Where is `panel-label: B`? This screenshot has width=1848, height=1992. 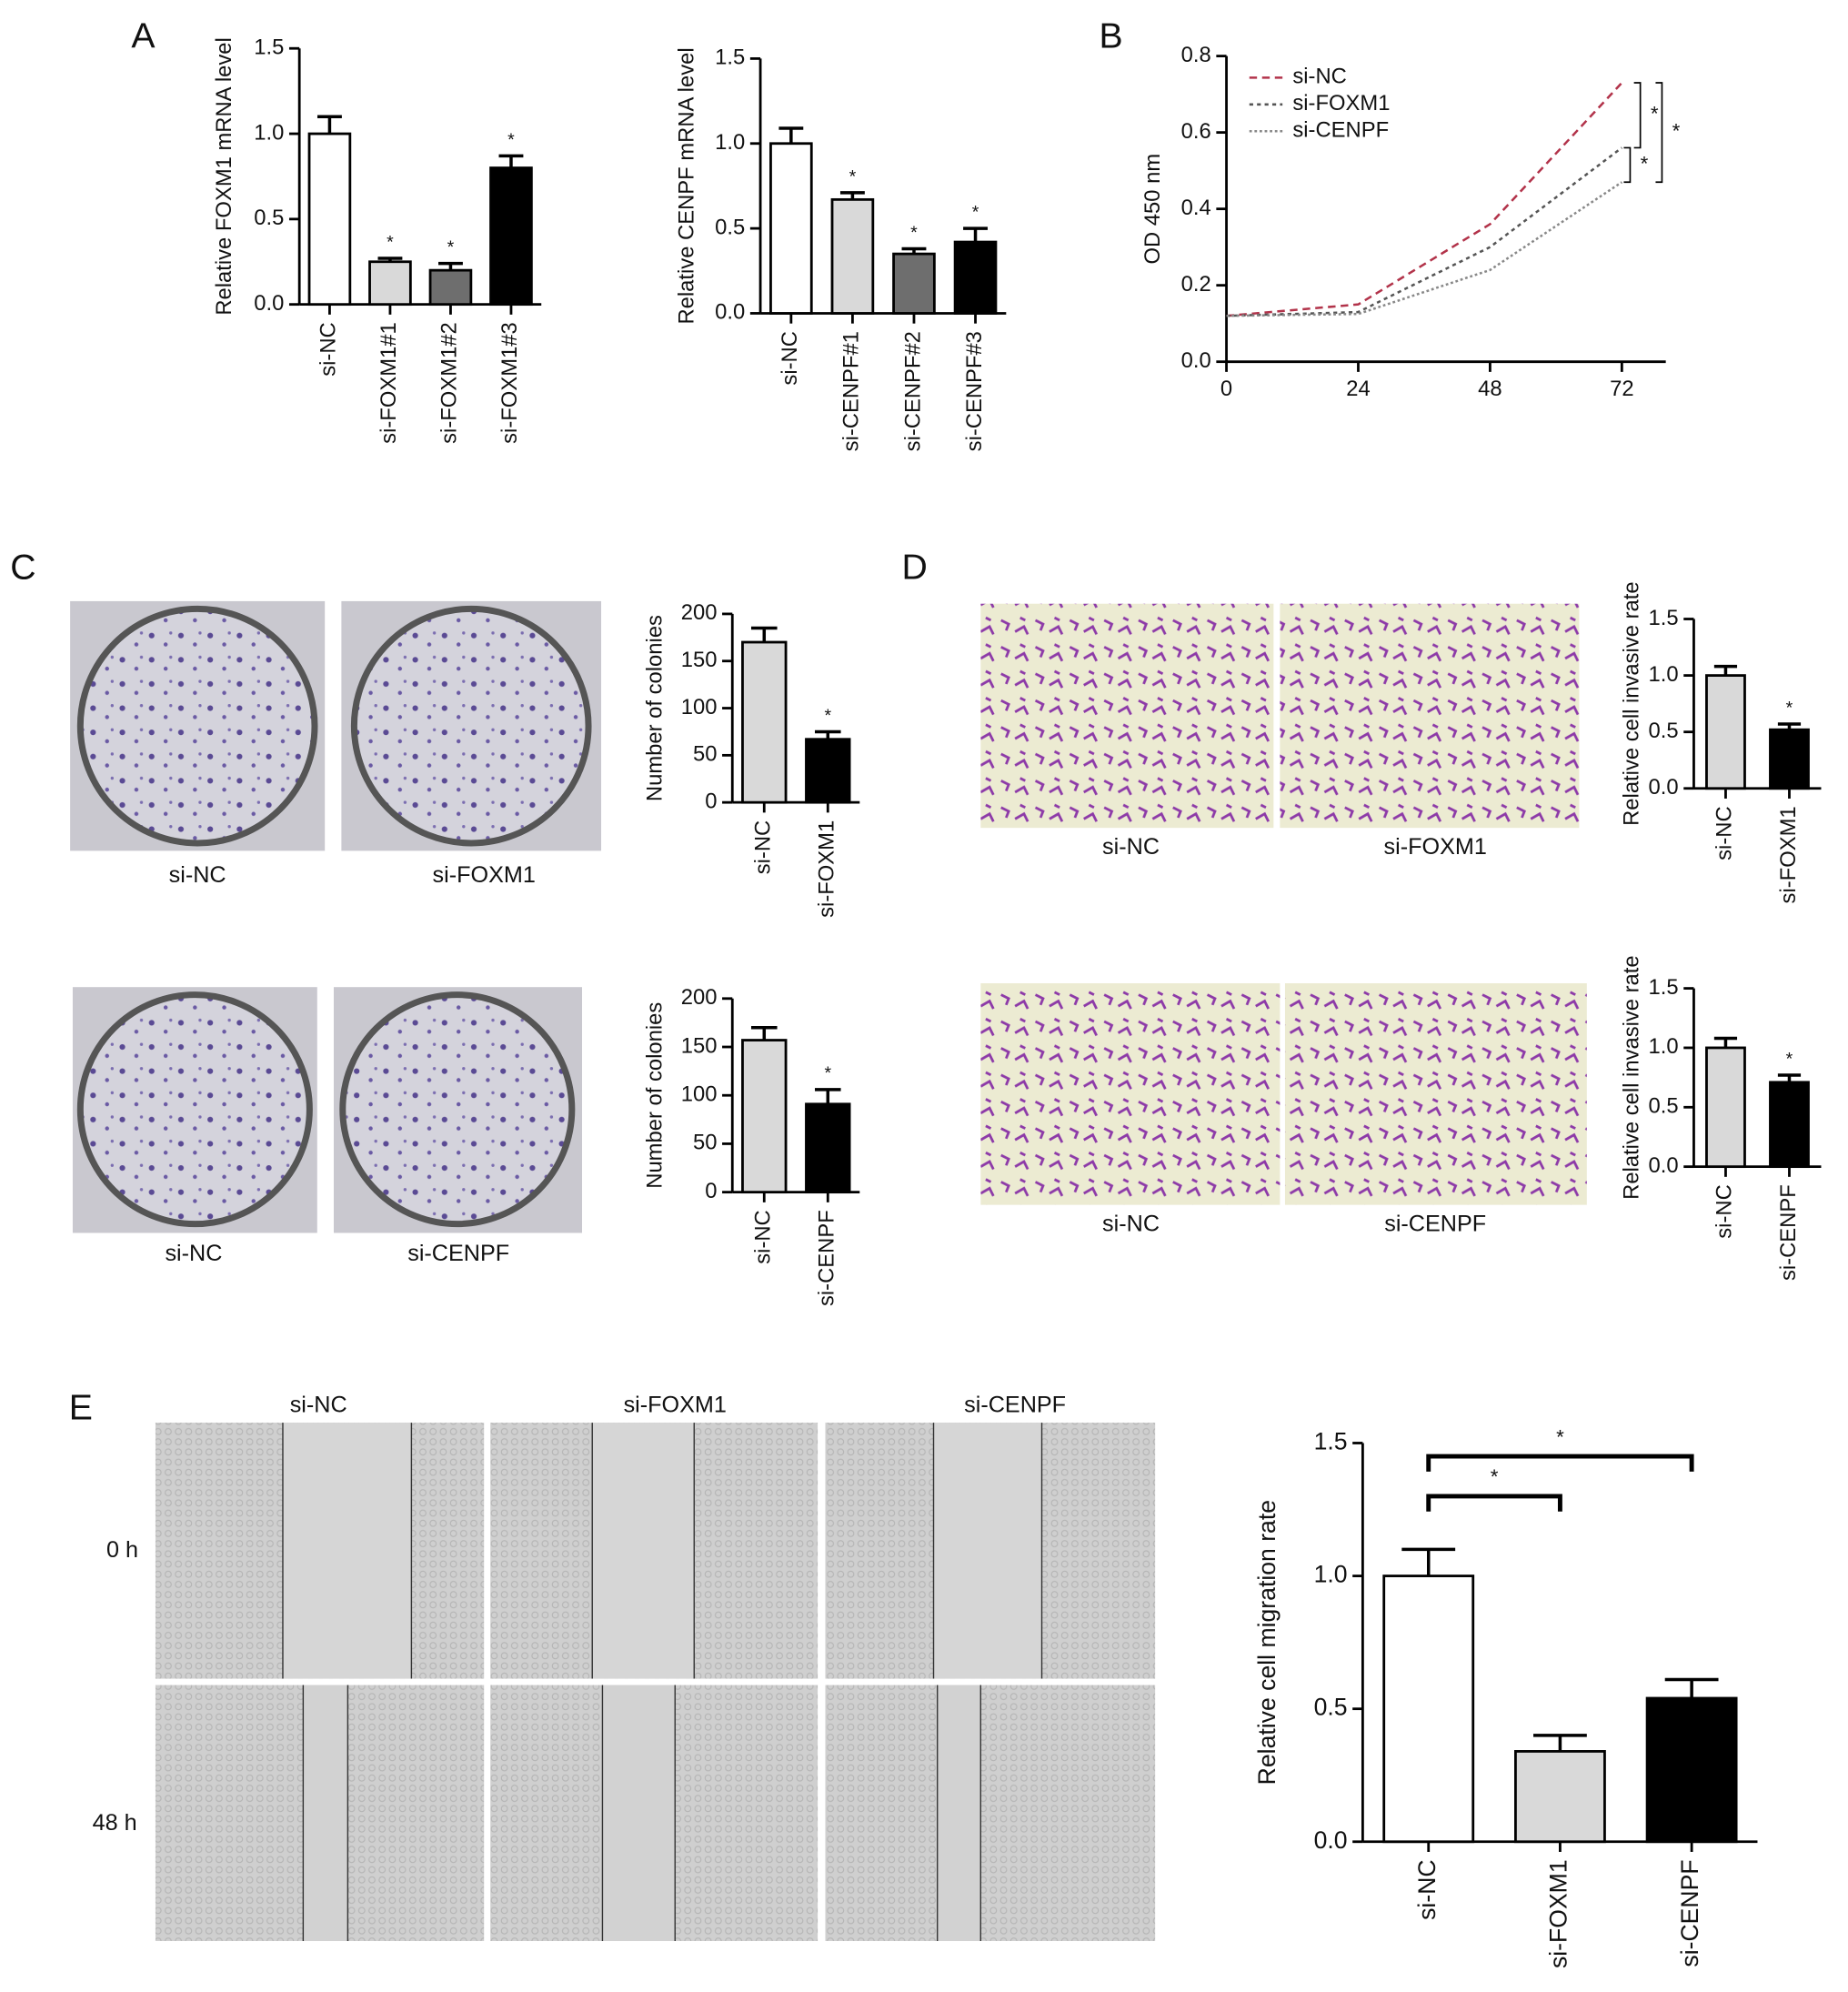 panel-label: B is located at coordinates (1112, 35).